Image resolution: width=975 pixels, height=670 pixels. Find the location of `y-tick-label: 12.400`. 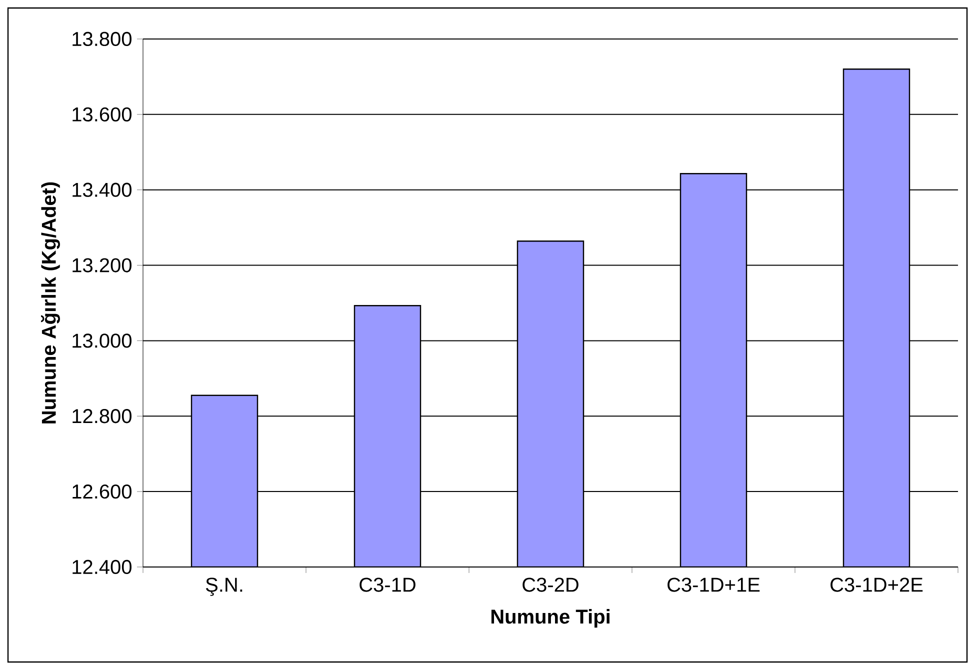

y-tick-label: 12.400 is located at coordinates (102, 567).